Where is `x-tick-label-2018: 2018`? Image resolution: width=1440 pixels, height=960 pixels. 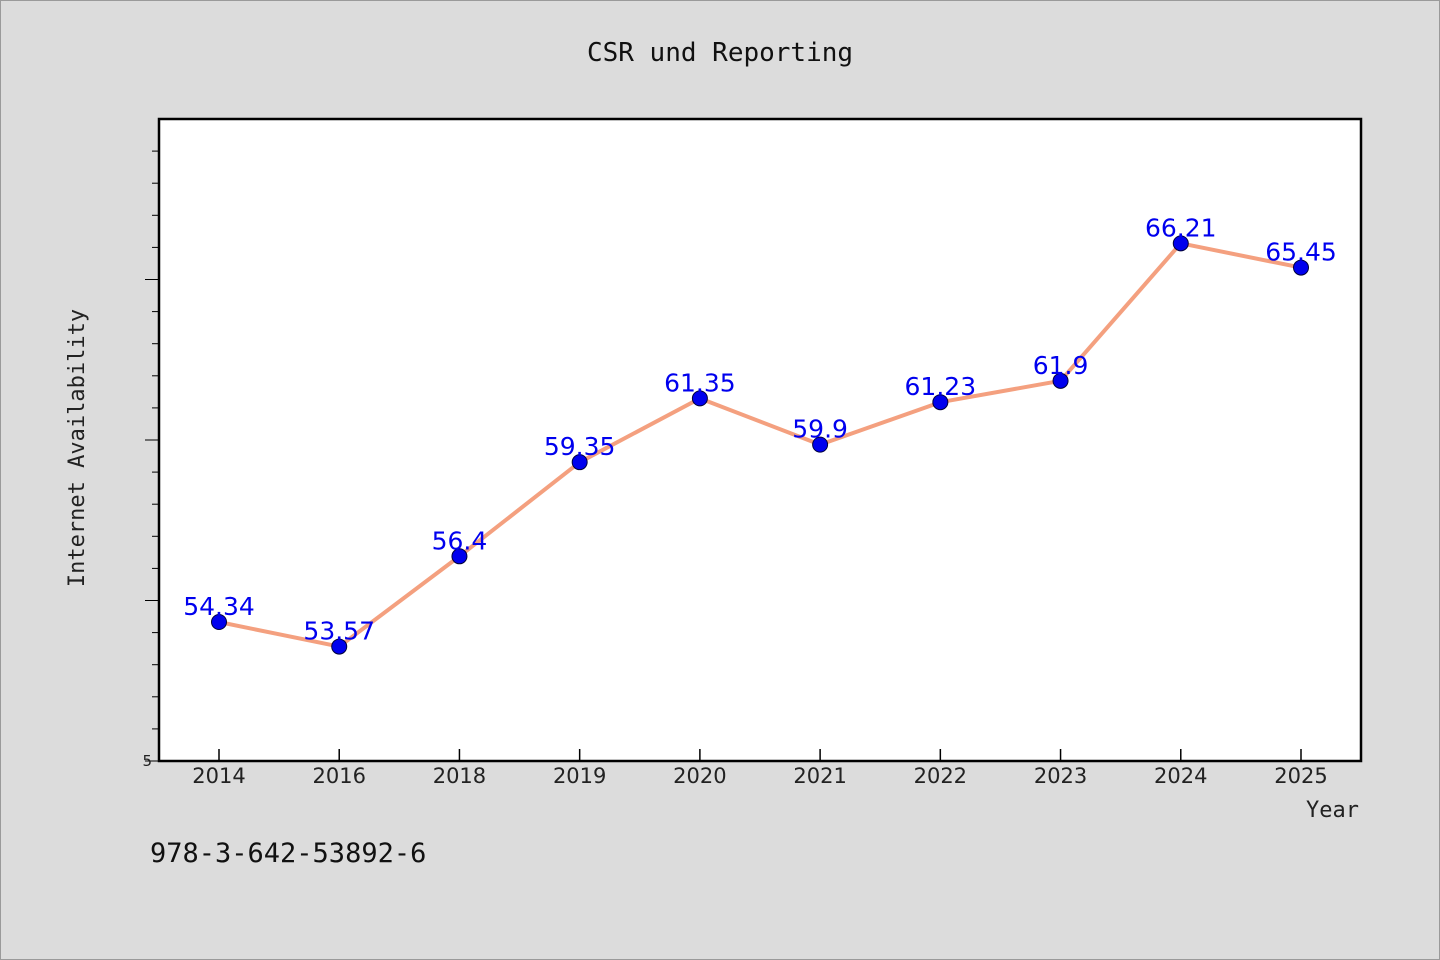
x-tick-label-2018: 2018 is located at coordinates (459, 776).